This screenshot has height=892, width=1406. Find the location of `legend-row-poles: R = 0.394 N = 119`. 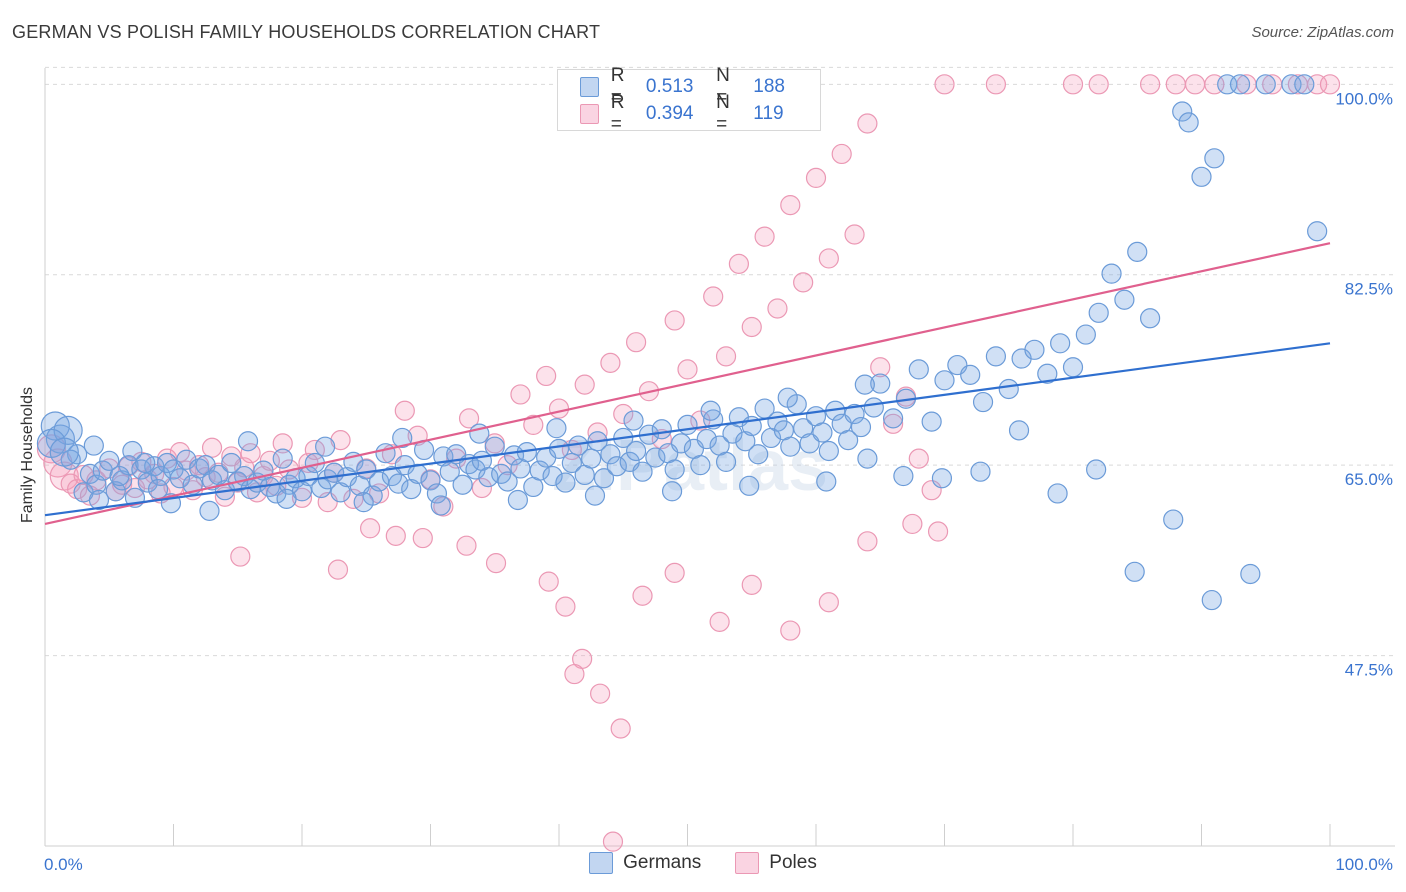

legend-row-poles: R = 0.394 N = 119 is located at coordinates (701, 113).